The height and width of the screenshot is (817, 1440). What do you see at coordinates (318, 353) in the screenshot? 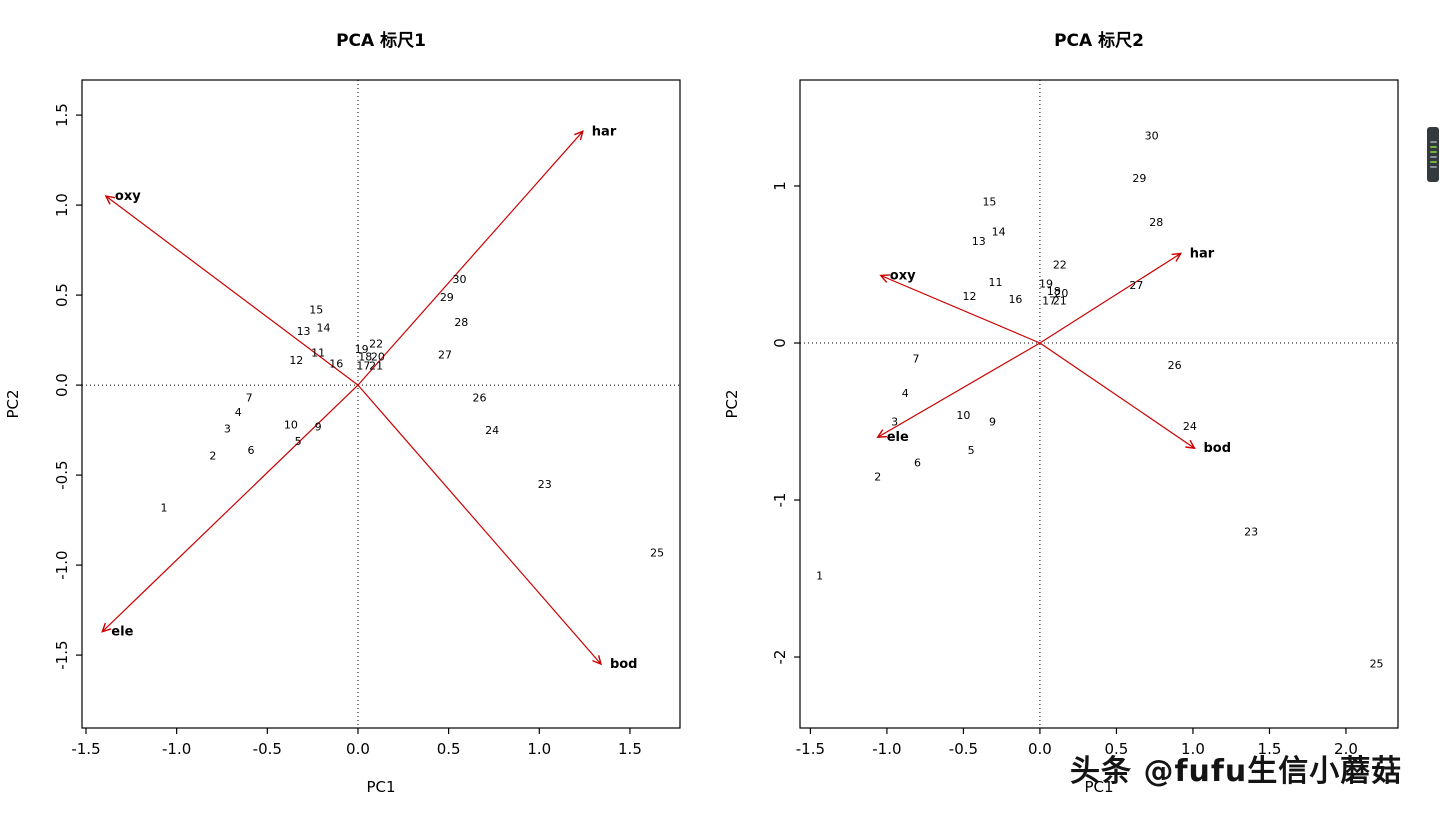
I see `site-point-11: 11` at bounding box center [318, 353].